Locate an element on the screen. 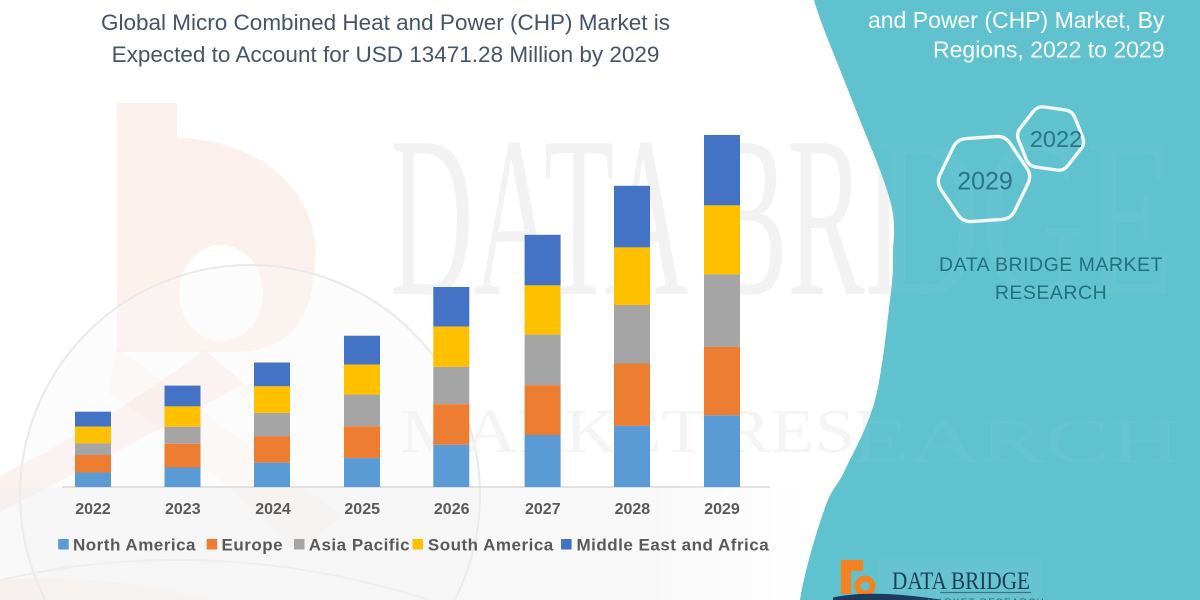  svg-text: 2026 is located at coordinates (452, 509).